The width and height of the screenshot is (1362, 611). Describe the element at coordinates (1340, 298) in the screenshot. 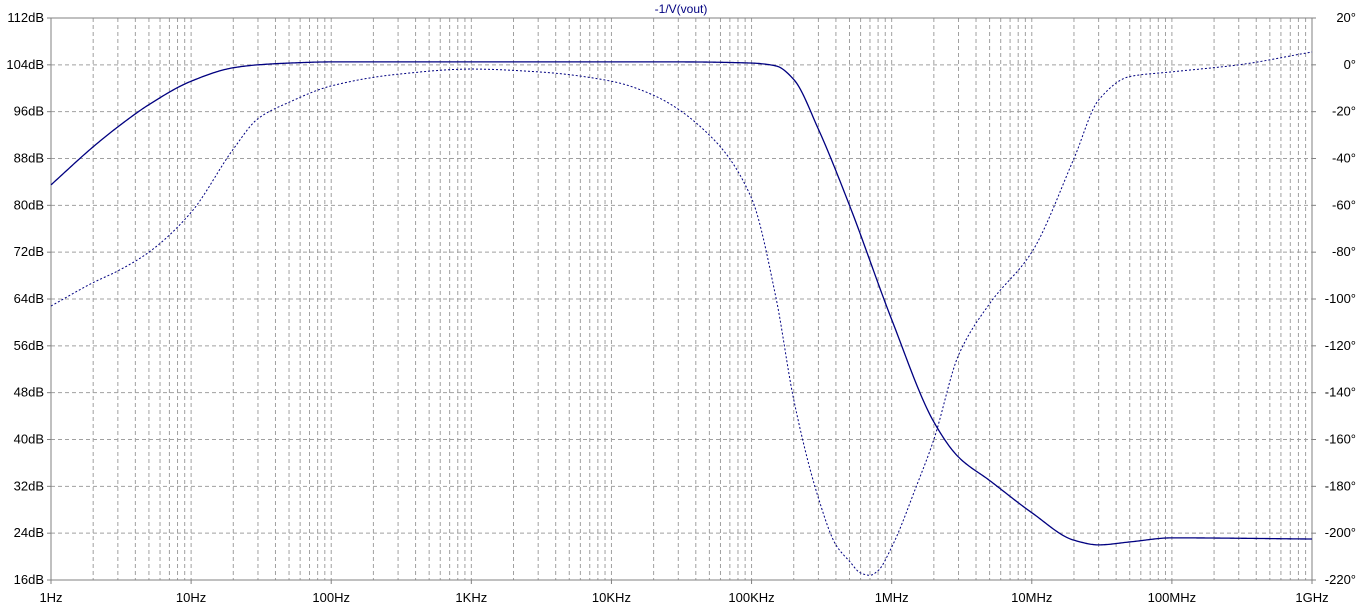

I see `y-right-tick-label: -100°` at that location.